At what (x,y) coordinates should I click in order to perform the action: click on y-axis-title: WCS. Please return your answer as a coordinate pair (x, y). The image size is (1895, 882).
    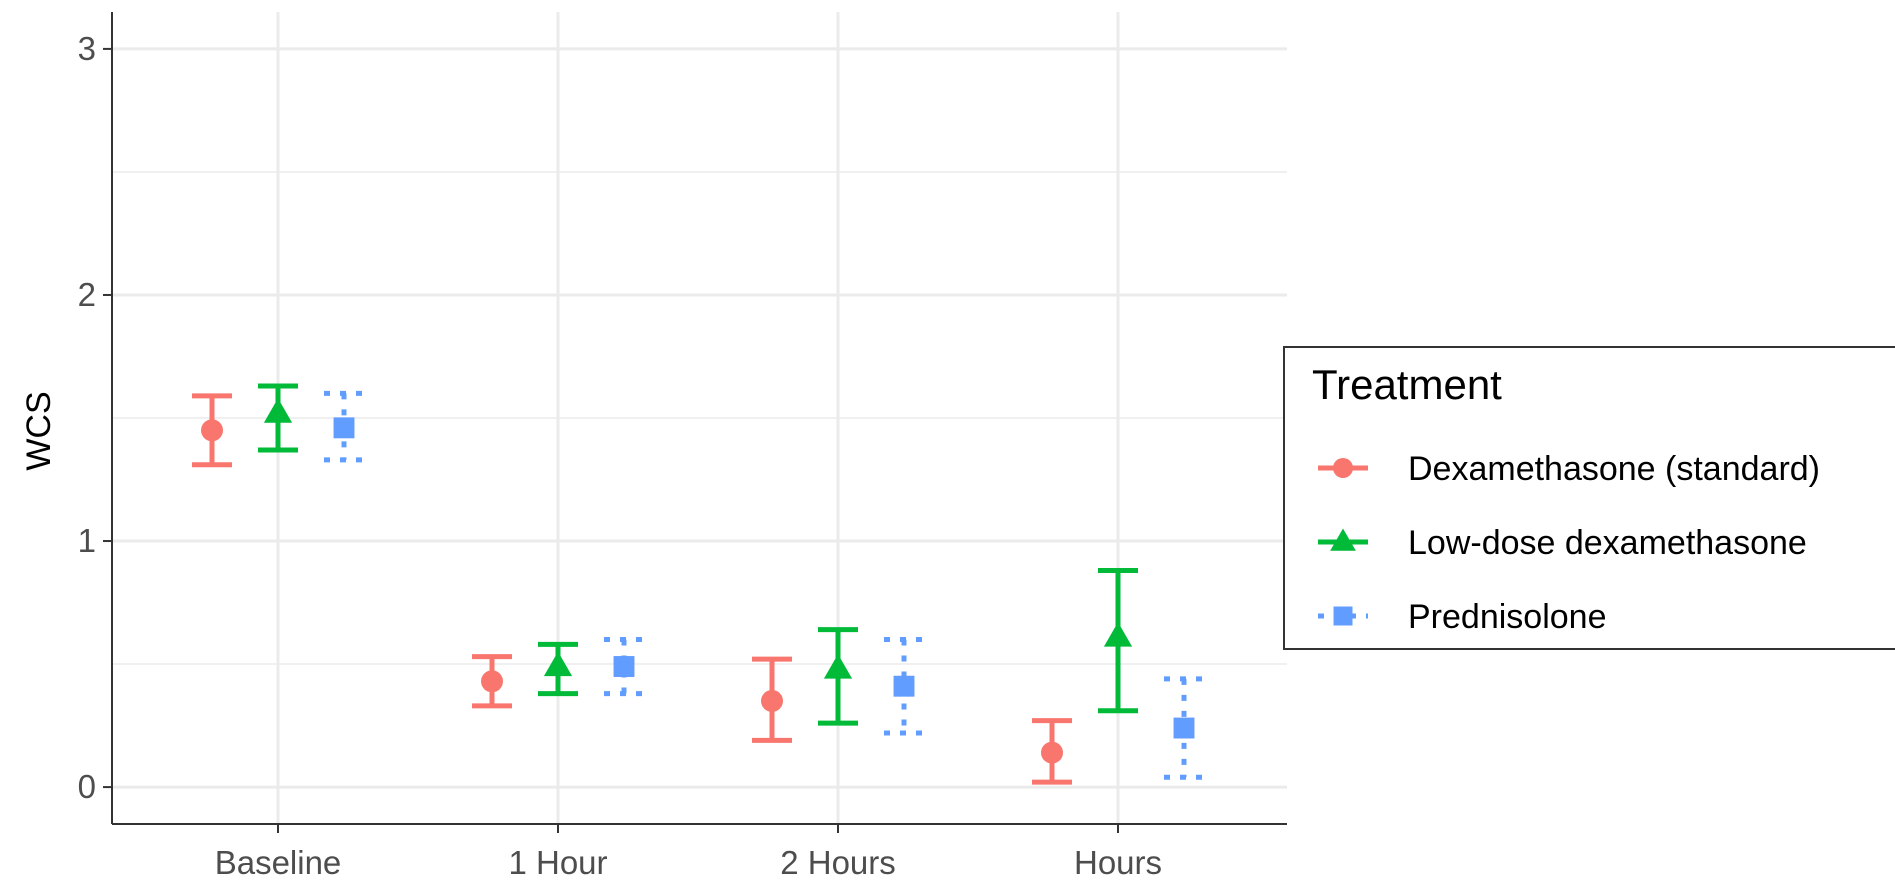
    Looking at the image, I should click on (39, 430).